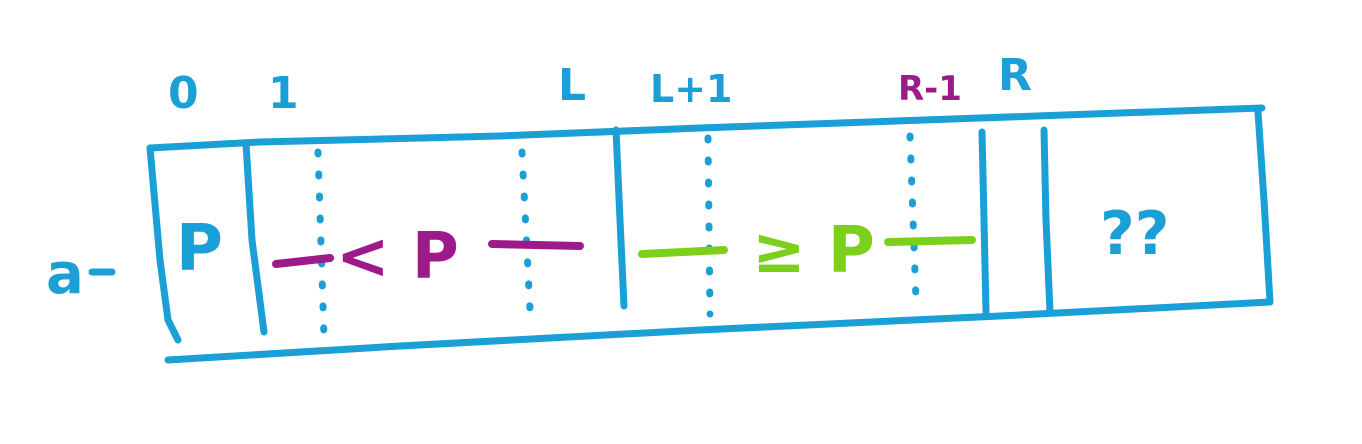 The image size is (1362, 444). I want to click on less-region-right-bar, so click(536, 245).